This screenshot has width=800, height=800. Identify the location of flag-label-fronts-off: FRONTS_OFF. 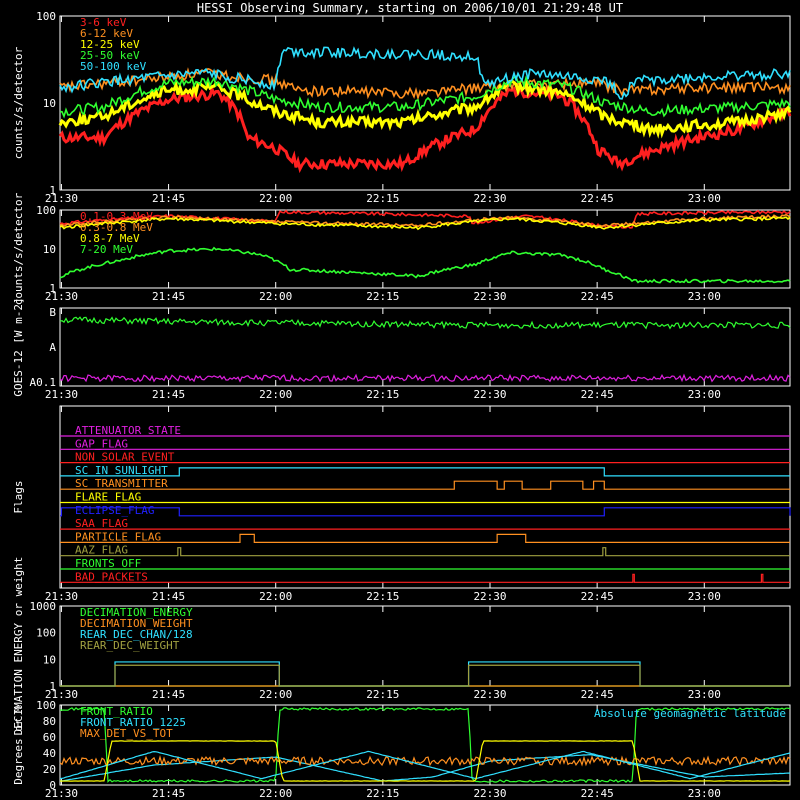
(108, 563).